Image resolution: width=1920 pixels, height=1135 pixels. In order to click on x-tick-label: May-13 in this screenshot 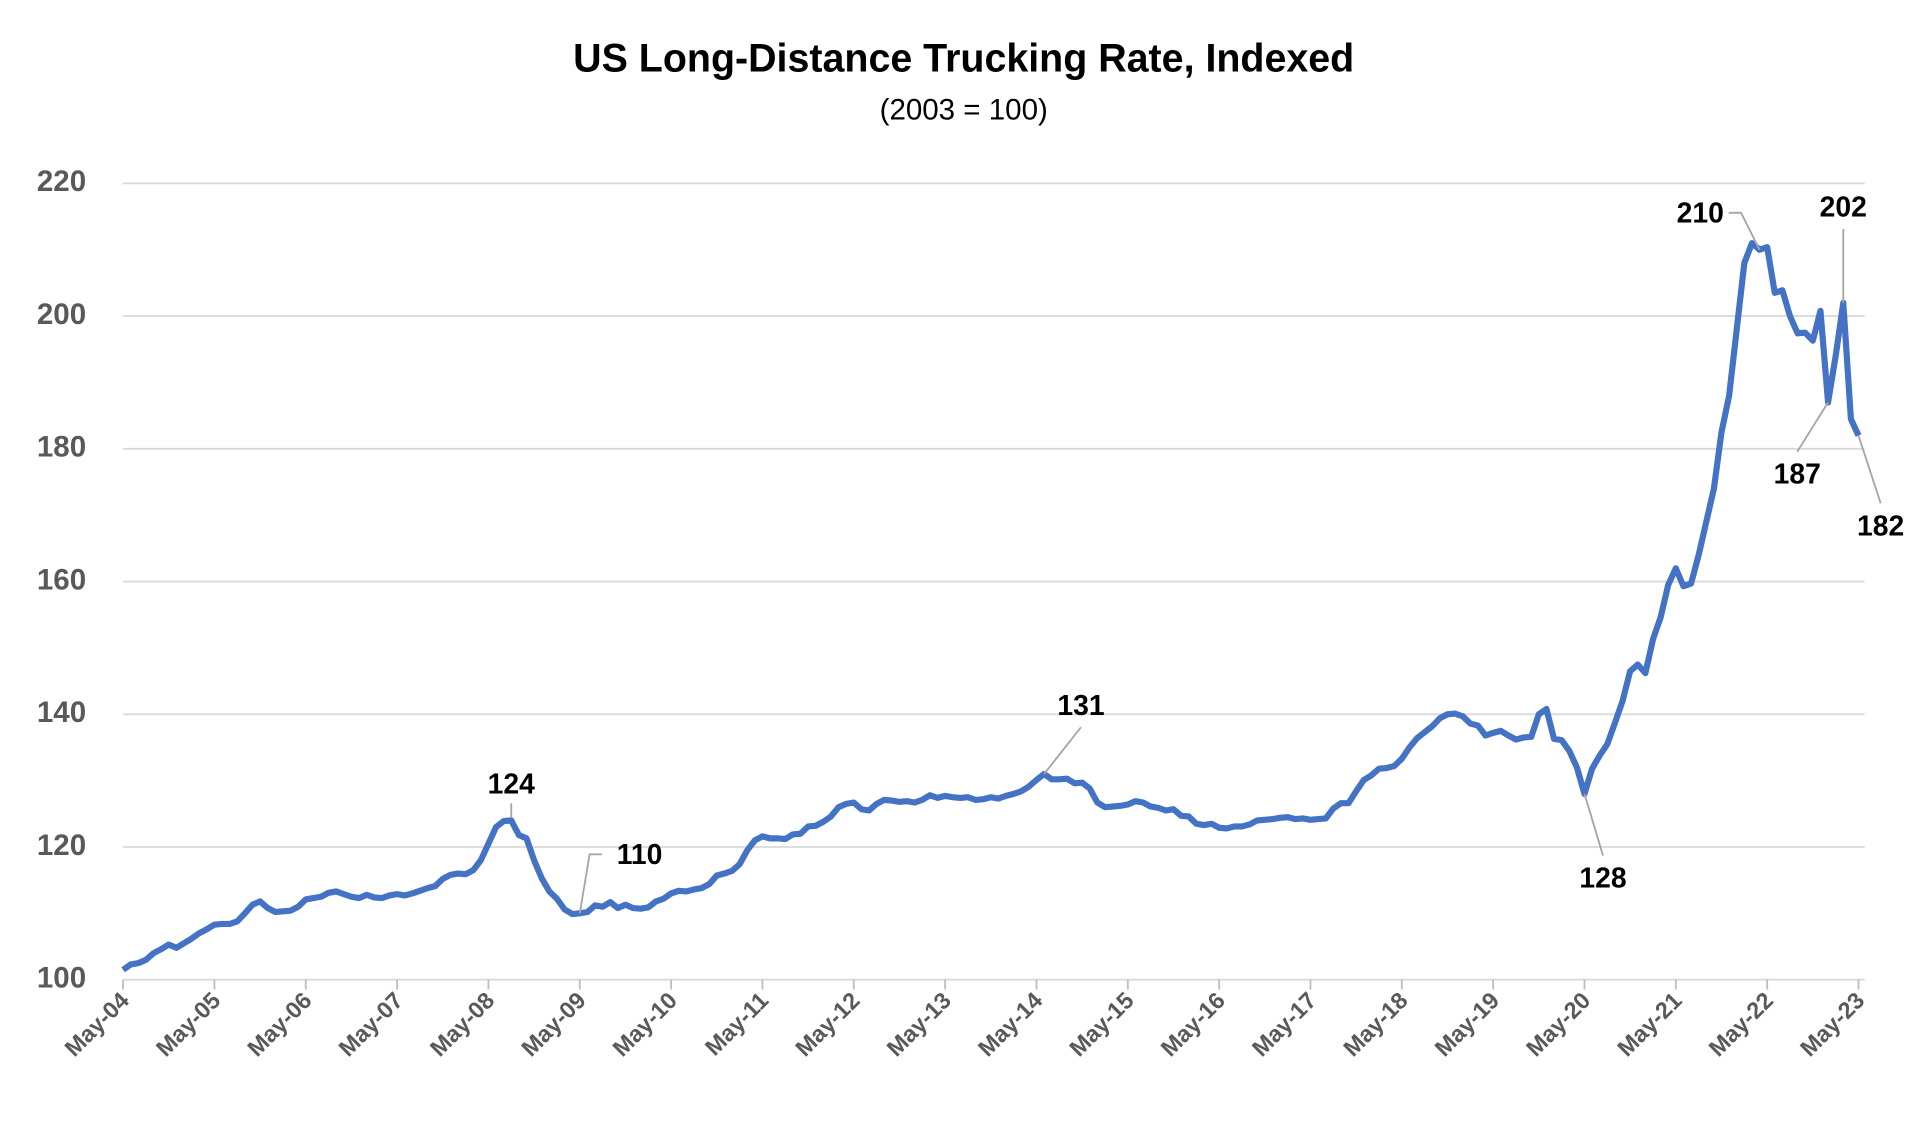, I will do `click(919, 1024)`.